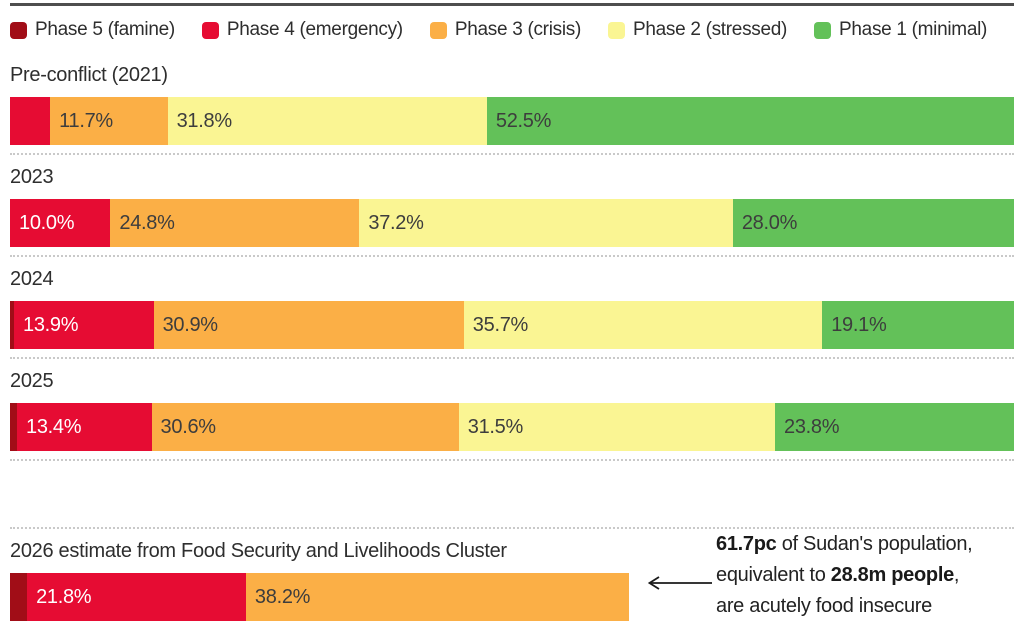 The width and height of the screenshot is (1024, 624). I want to click on bar-segment-phase3: 30.9%, so click(308, 325).